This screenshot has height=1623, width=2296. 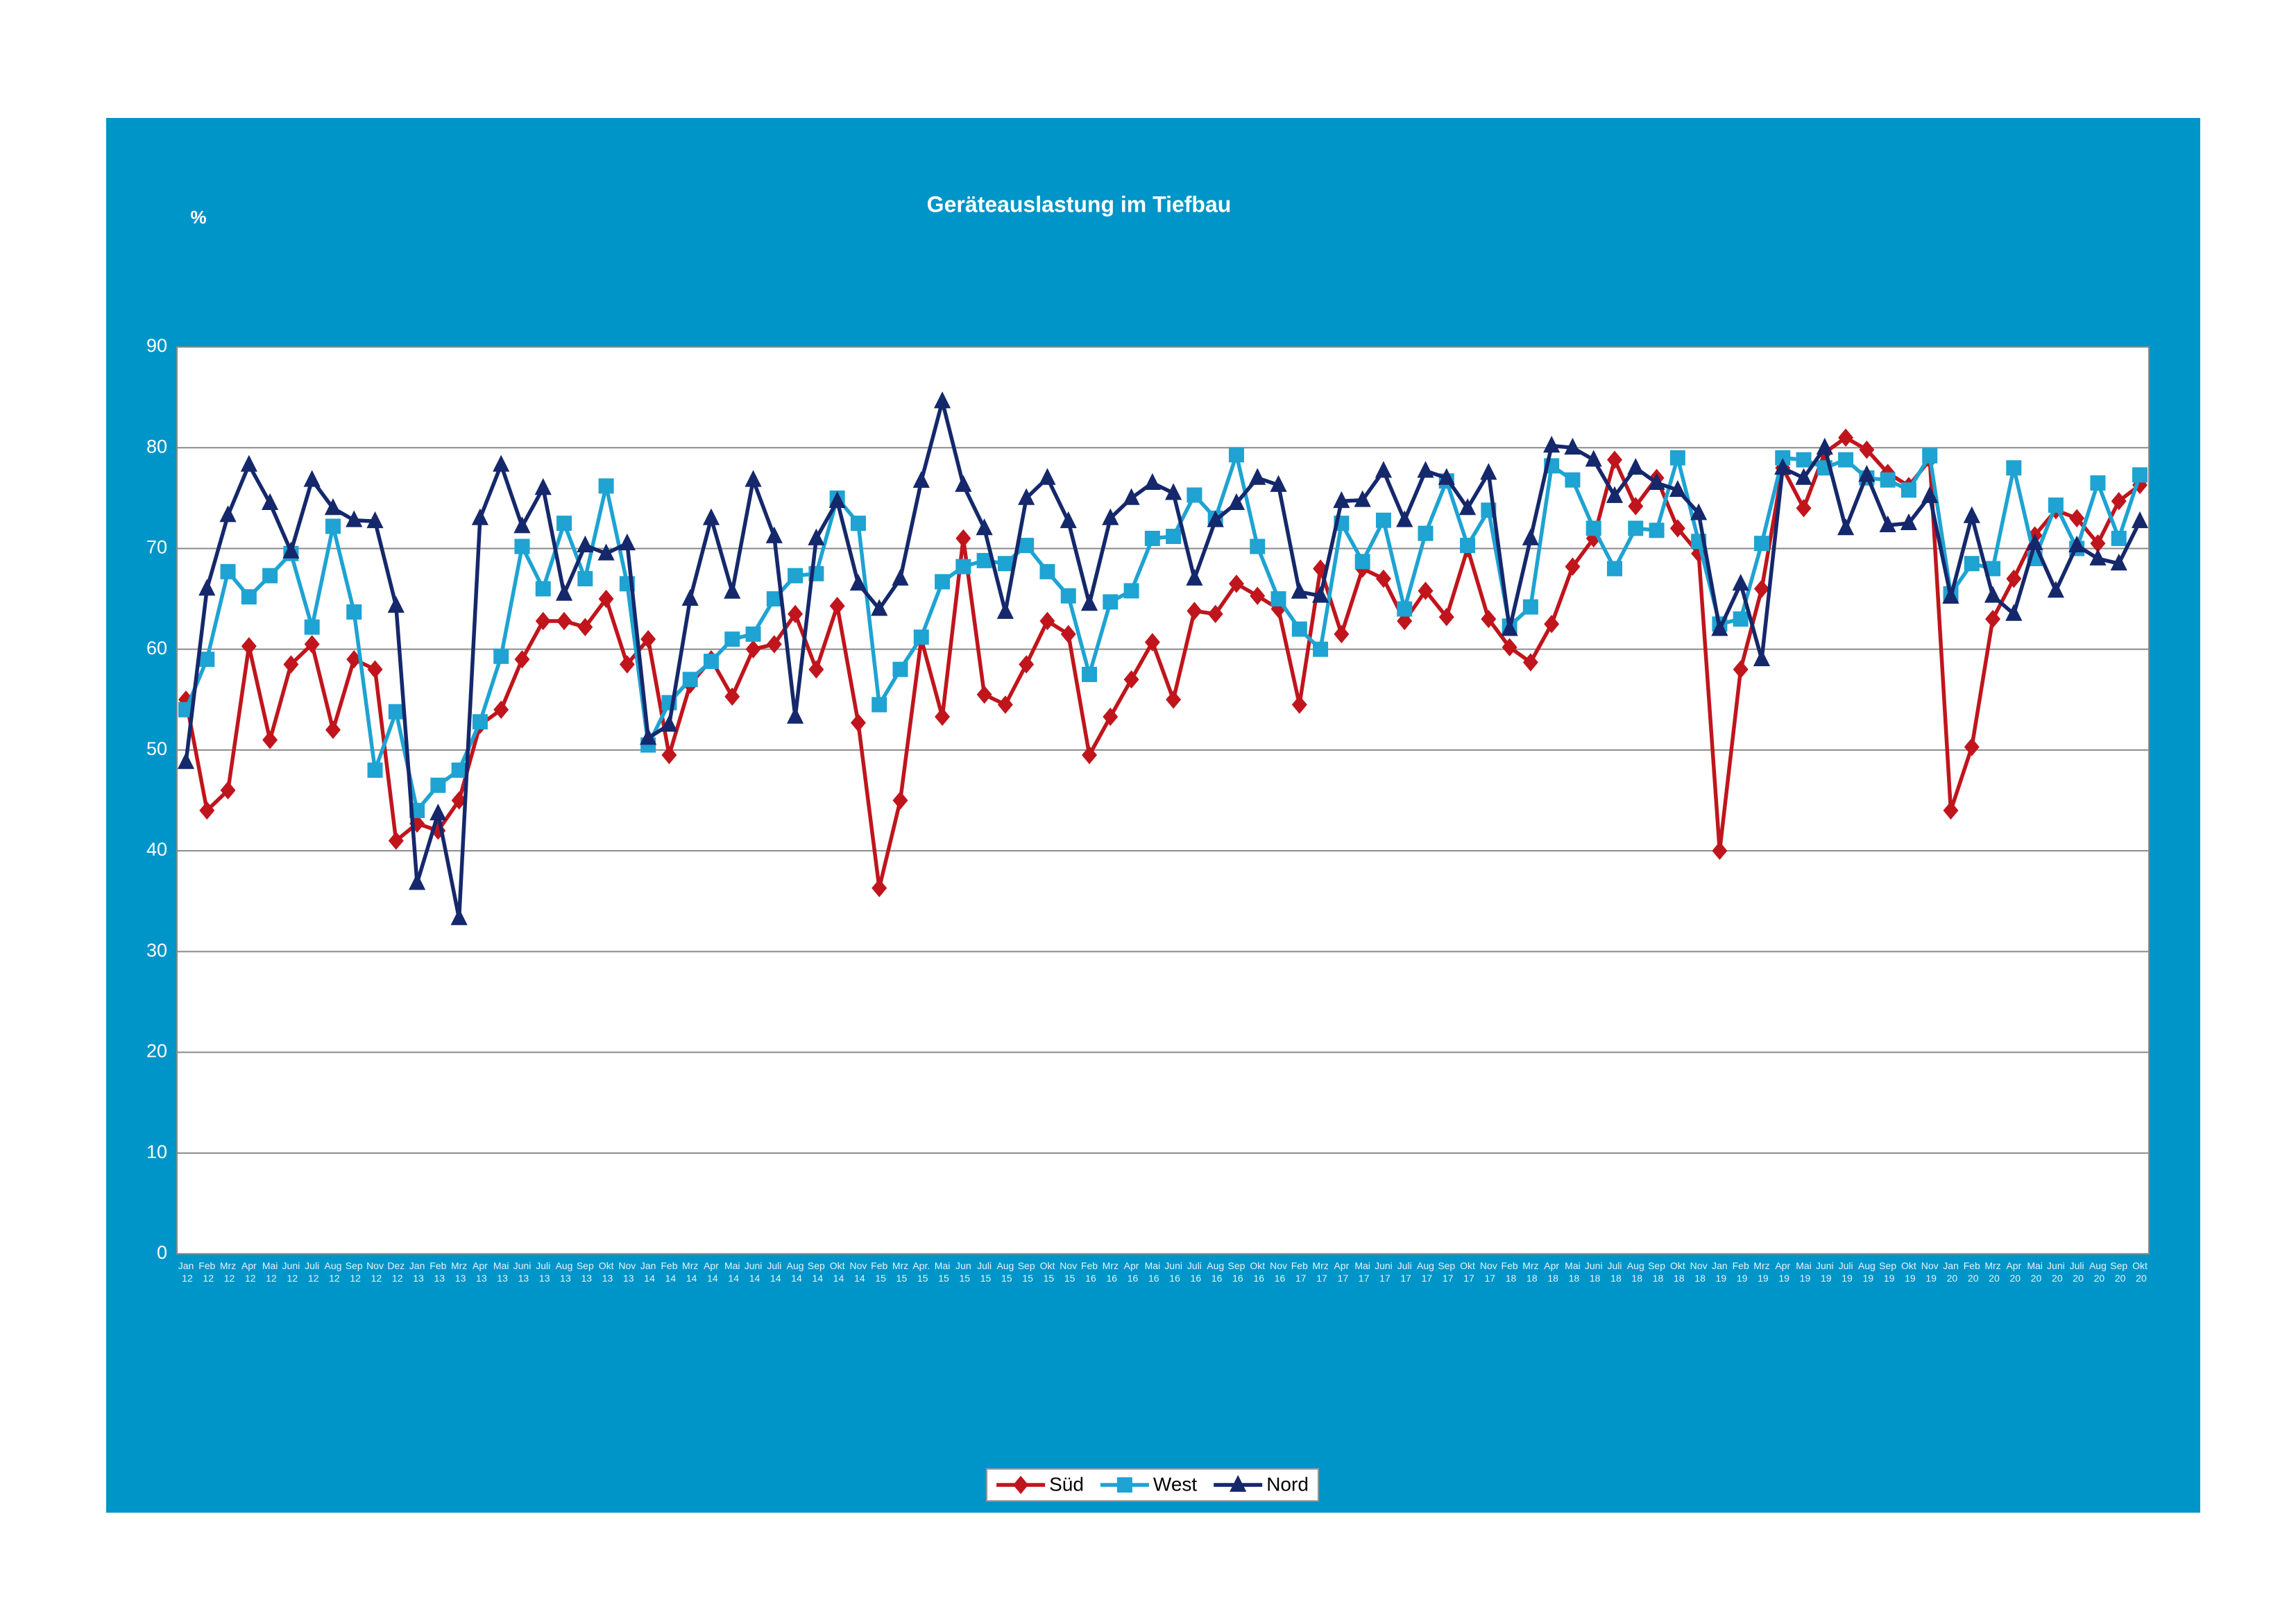 I want to click on legend-label: Süd, so click(x=1066, y=1484).